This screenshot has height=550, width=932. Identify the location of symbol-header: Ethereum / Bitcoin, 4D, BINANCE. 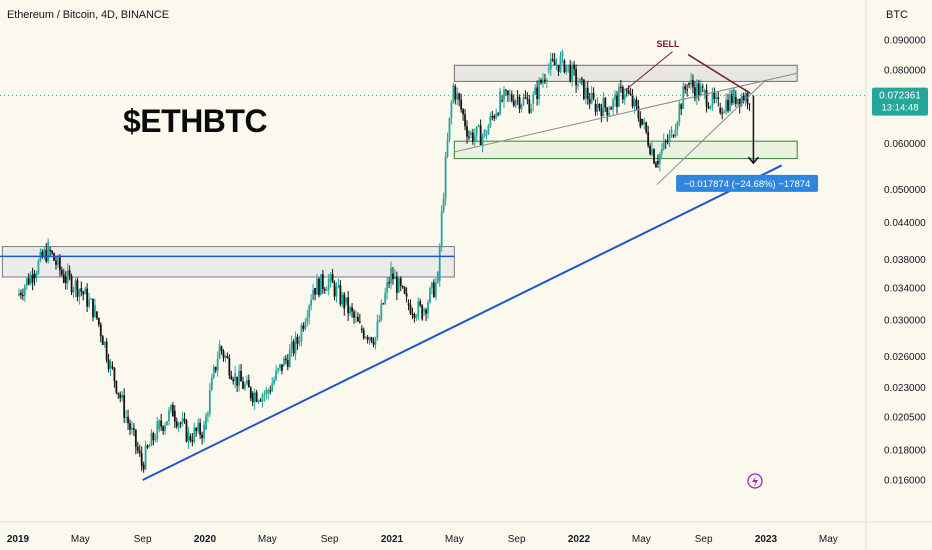
(88, 15).